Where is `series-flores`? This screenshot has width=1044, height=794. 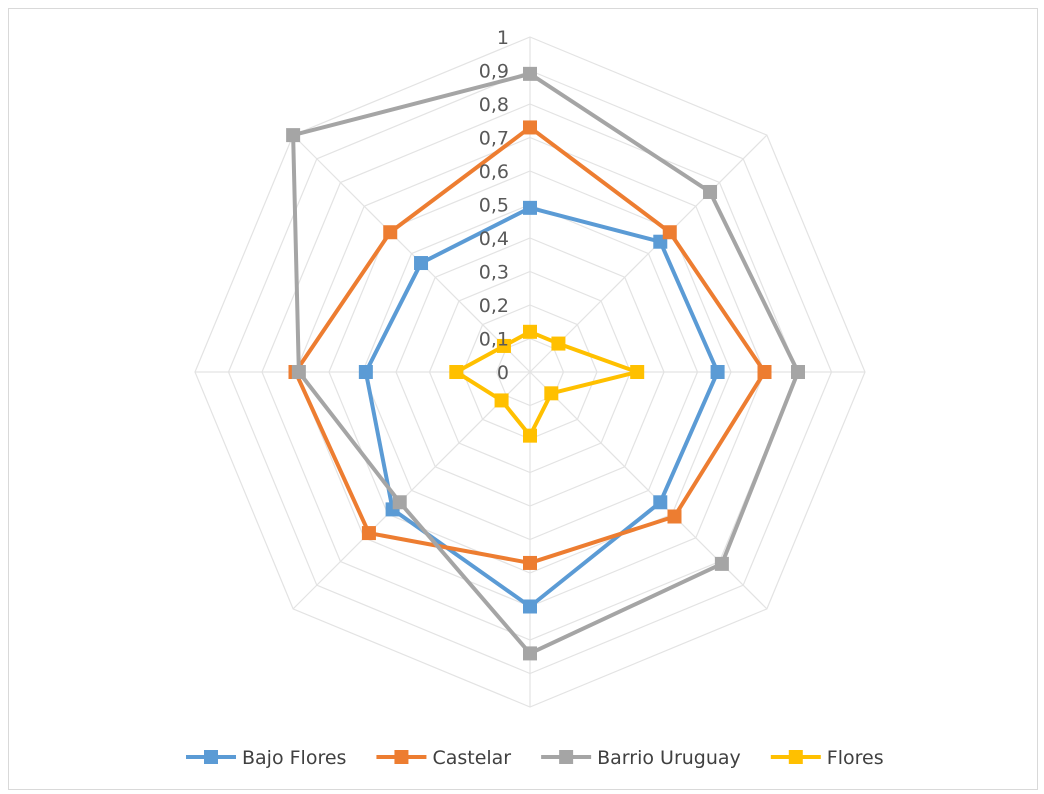 series-flores is located at coordinates (547, 383).